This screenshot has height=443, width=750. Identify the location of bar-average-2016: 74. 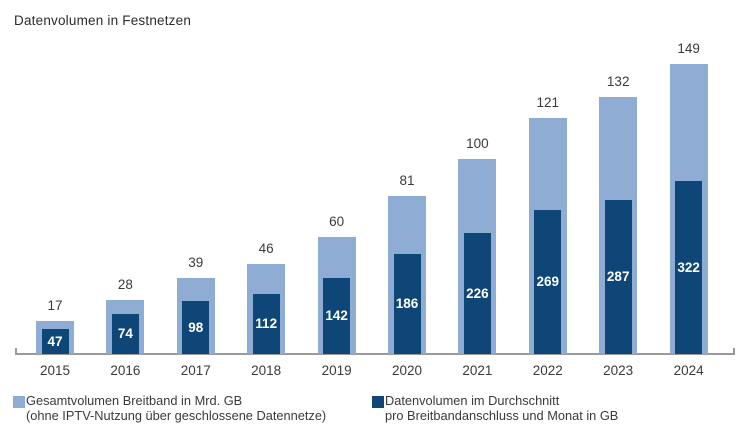
(125, 334).